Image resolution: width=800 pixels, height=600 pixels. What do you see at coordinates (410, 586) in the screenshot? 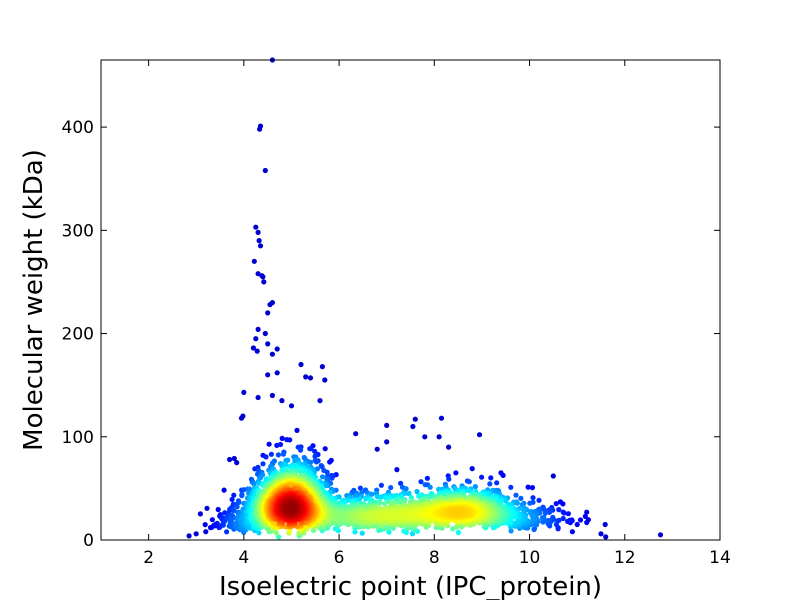
I see `x-axis-title: Isoelectric point (IPC_protein)` at bounding box center [410, 586].